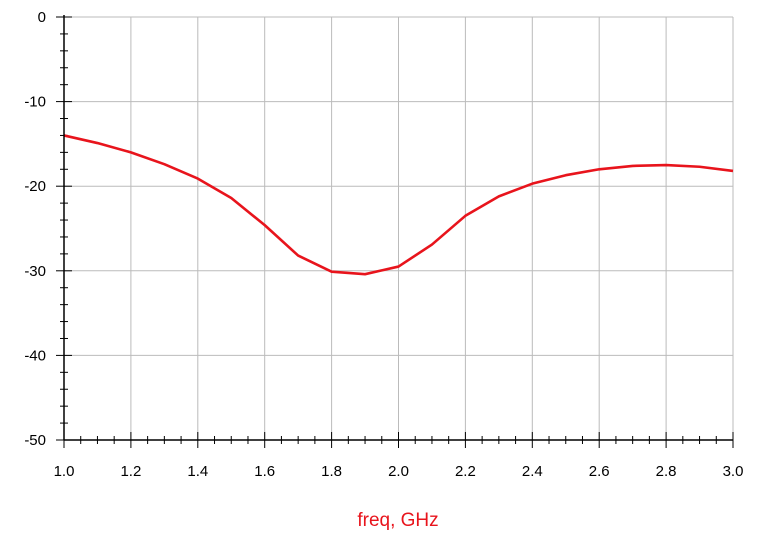  What do you see at coordinates (42, 17) in the screenshot?
I see `y-tick-label: 0` at bounding box center [42, 17].